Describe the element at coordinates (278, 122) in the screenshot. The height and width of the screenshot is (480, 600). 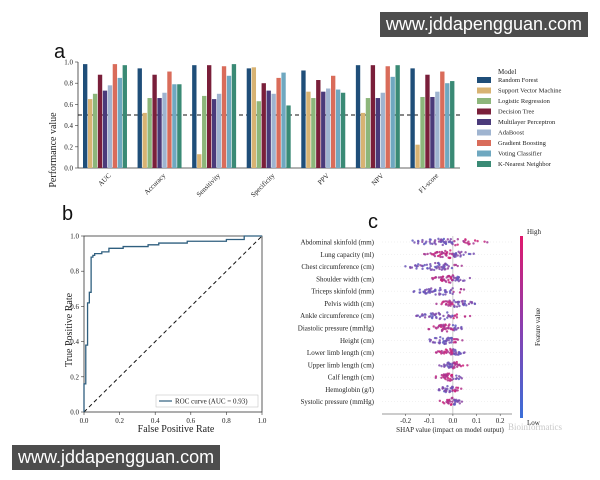
I see `bar-gb` at that location.